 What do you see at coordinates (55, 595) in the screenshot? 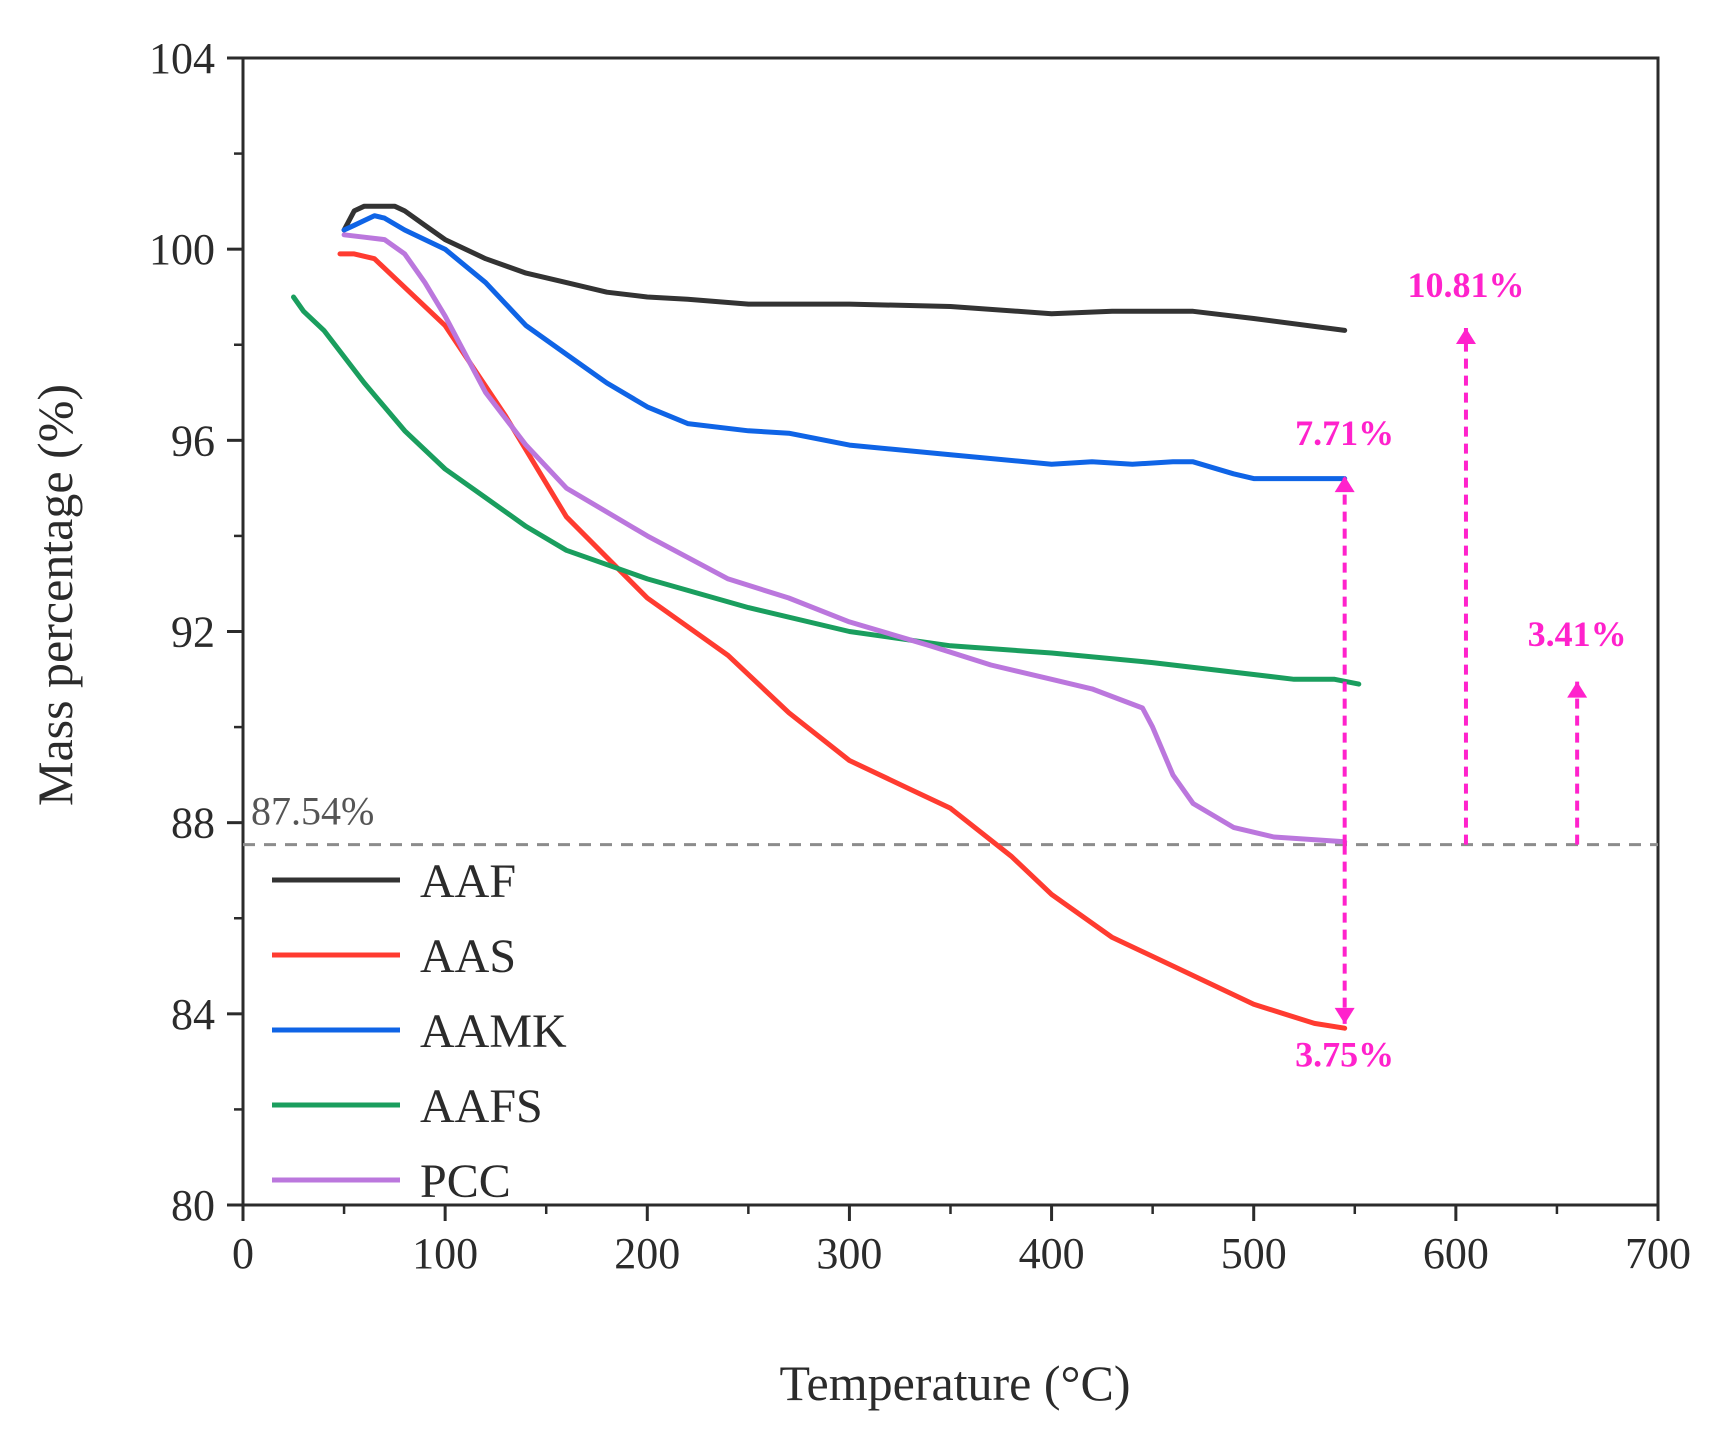
I see `y-axis-title: Mass percentage (%)` at bounding box center [55, 595].